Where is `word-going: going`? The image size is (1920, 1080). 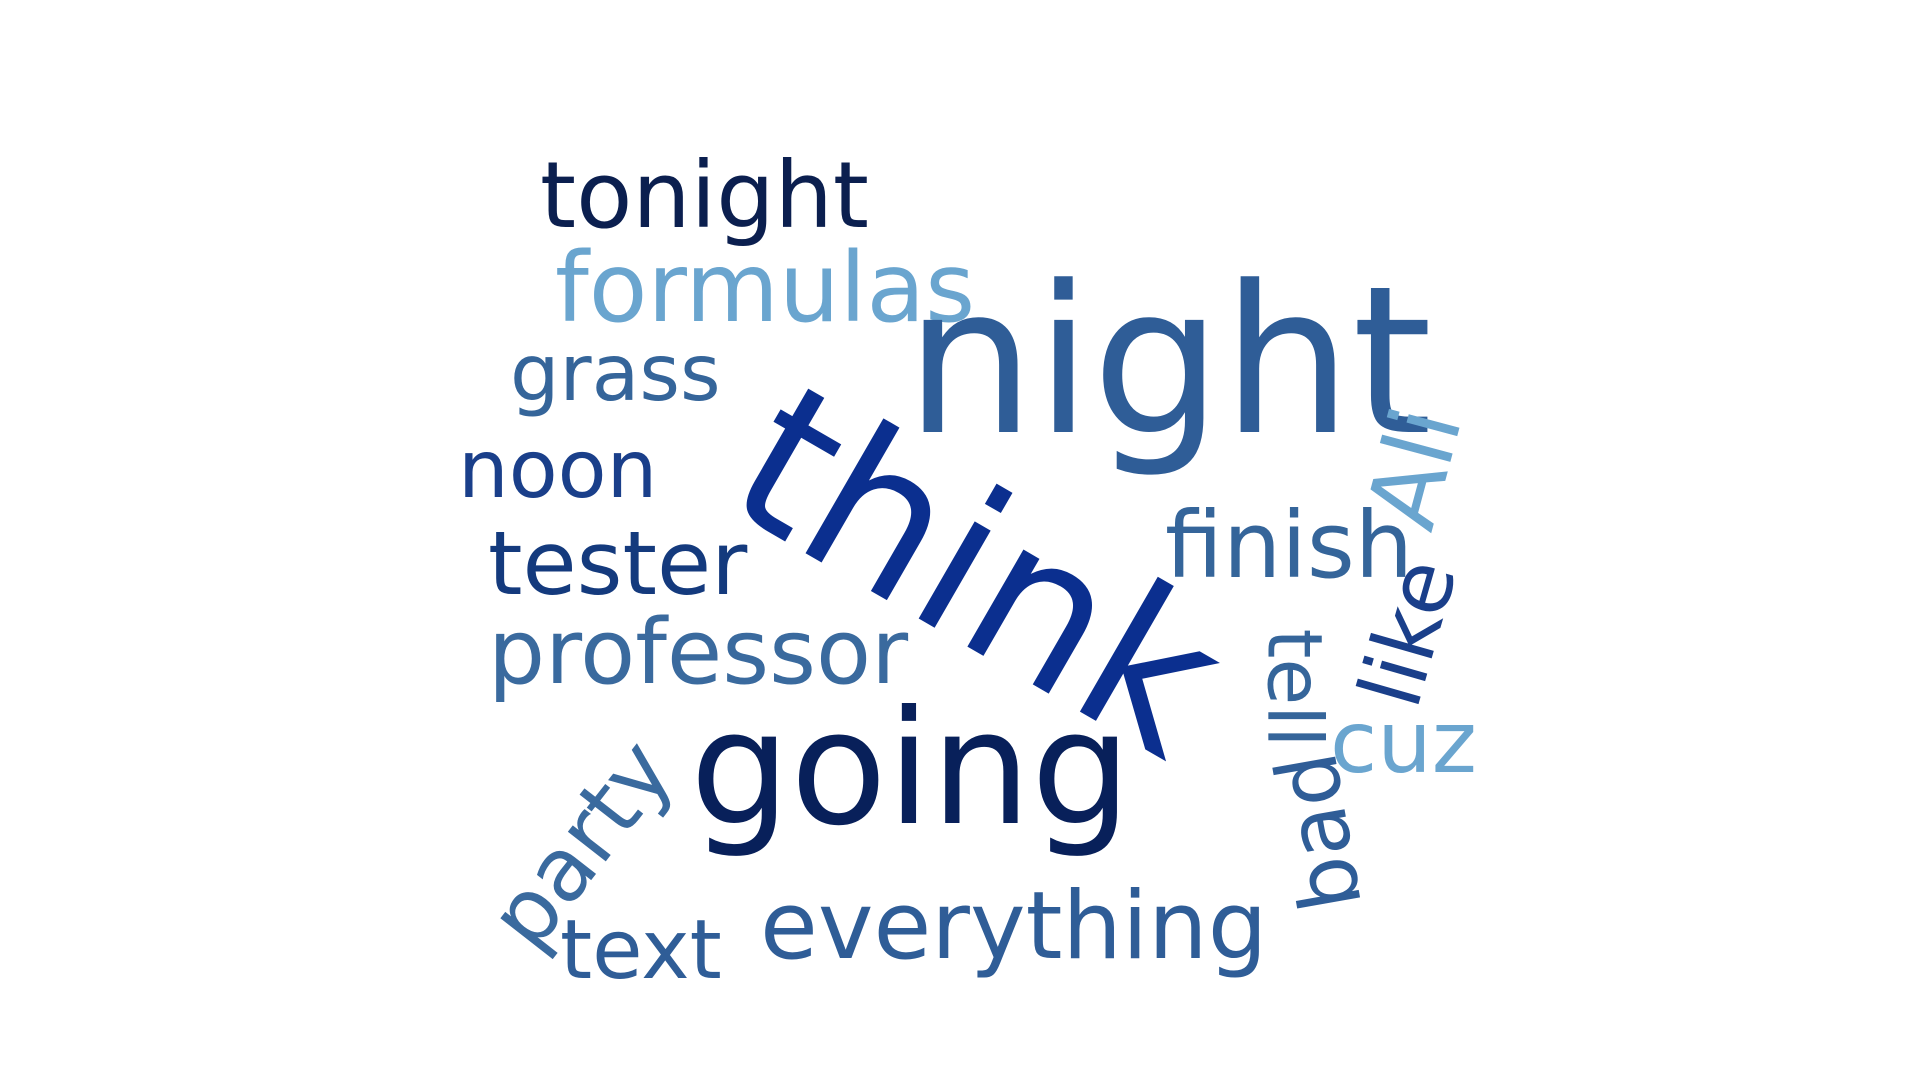 word-going: going is located at coordinates (911, 769).